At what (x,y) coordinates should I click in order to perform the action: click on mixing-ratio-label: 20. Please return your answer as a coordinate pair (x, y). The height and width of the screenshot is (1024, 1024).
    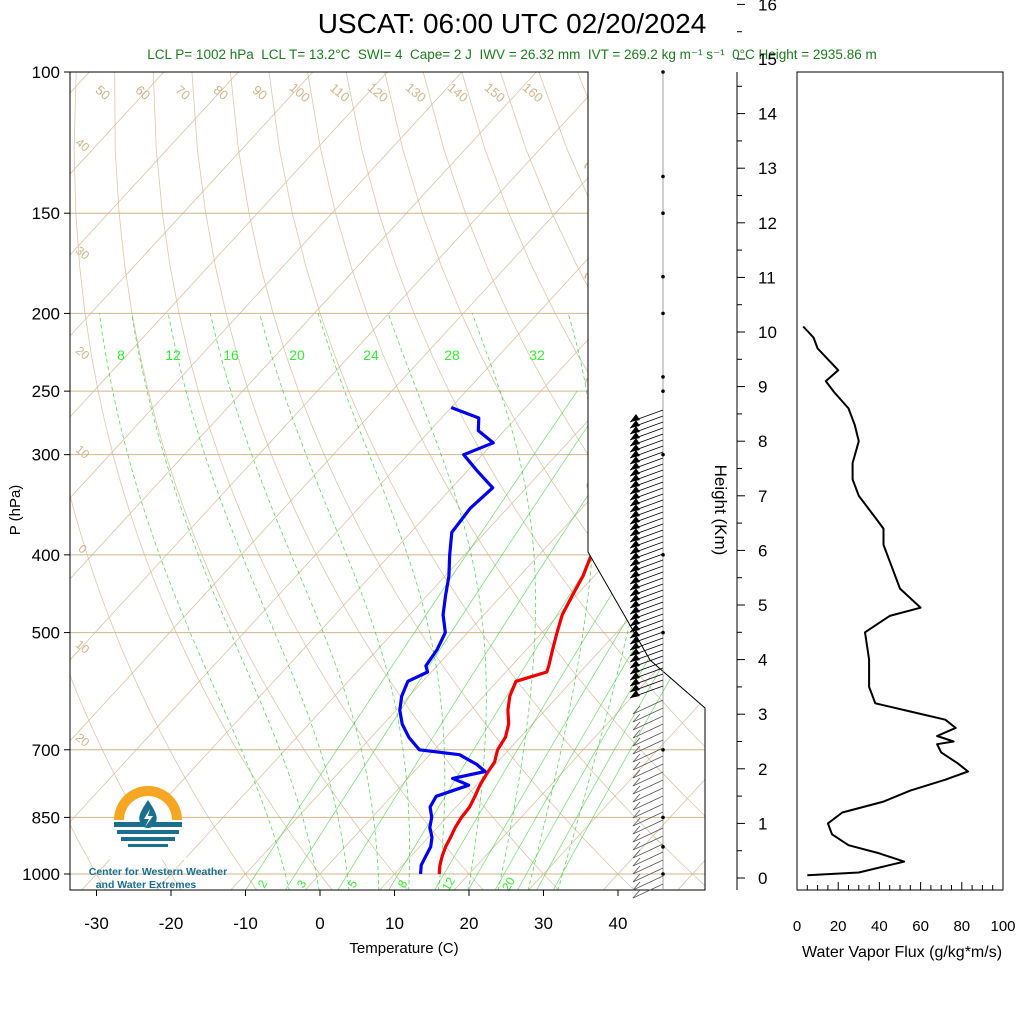
    Looking at the image, I should click on (297, 355).